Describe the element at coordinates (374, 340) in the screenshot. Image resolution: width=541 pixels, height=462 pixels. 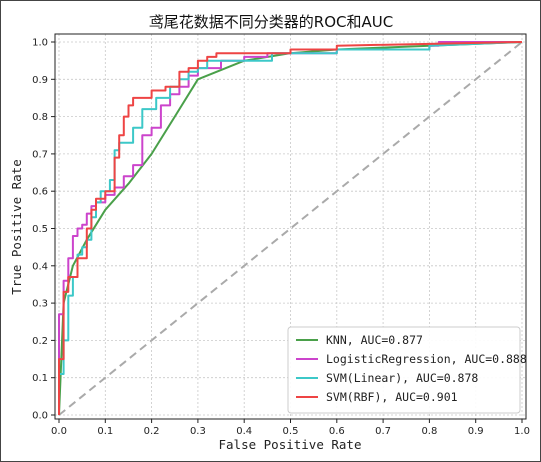
I see `legend-entry-label: KNN, AUC=0.877` at that location.